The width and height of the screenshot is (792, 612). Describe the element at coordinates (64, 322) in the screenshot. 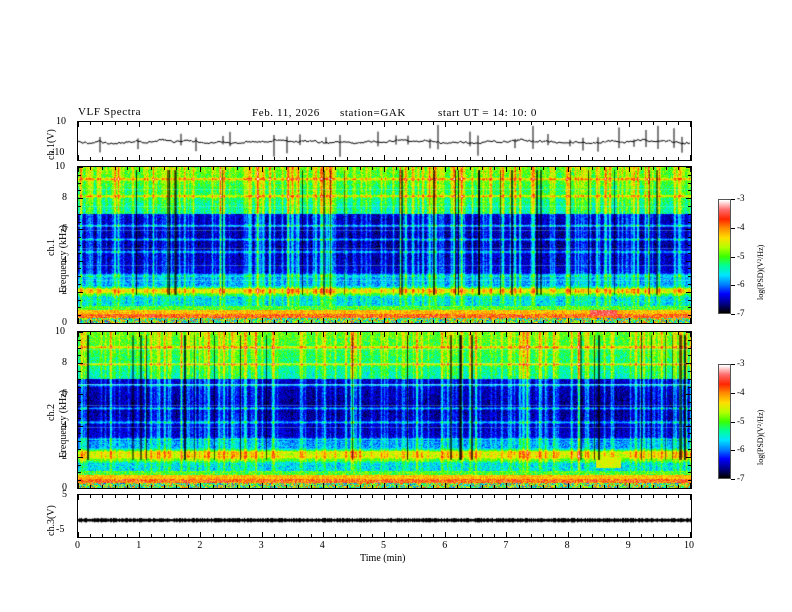

I see `ch1-spec-ytick-0: 0` at that location.